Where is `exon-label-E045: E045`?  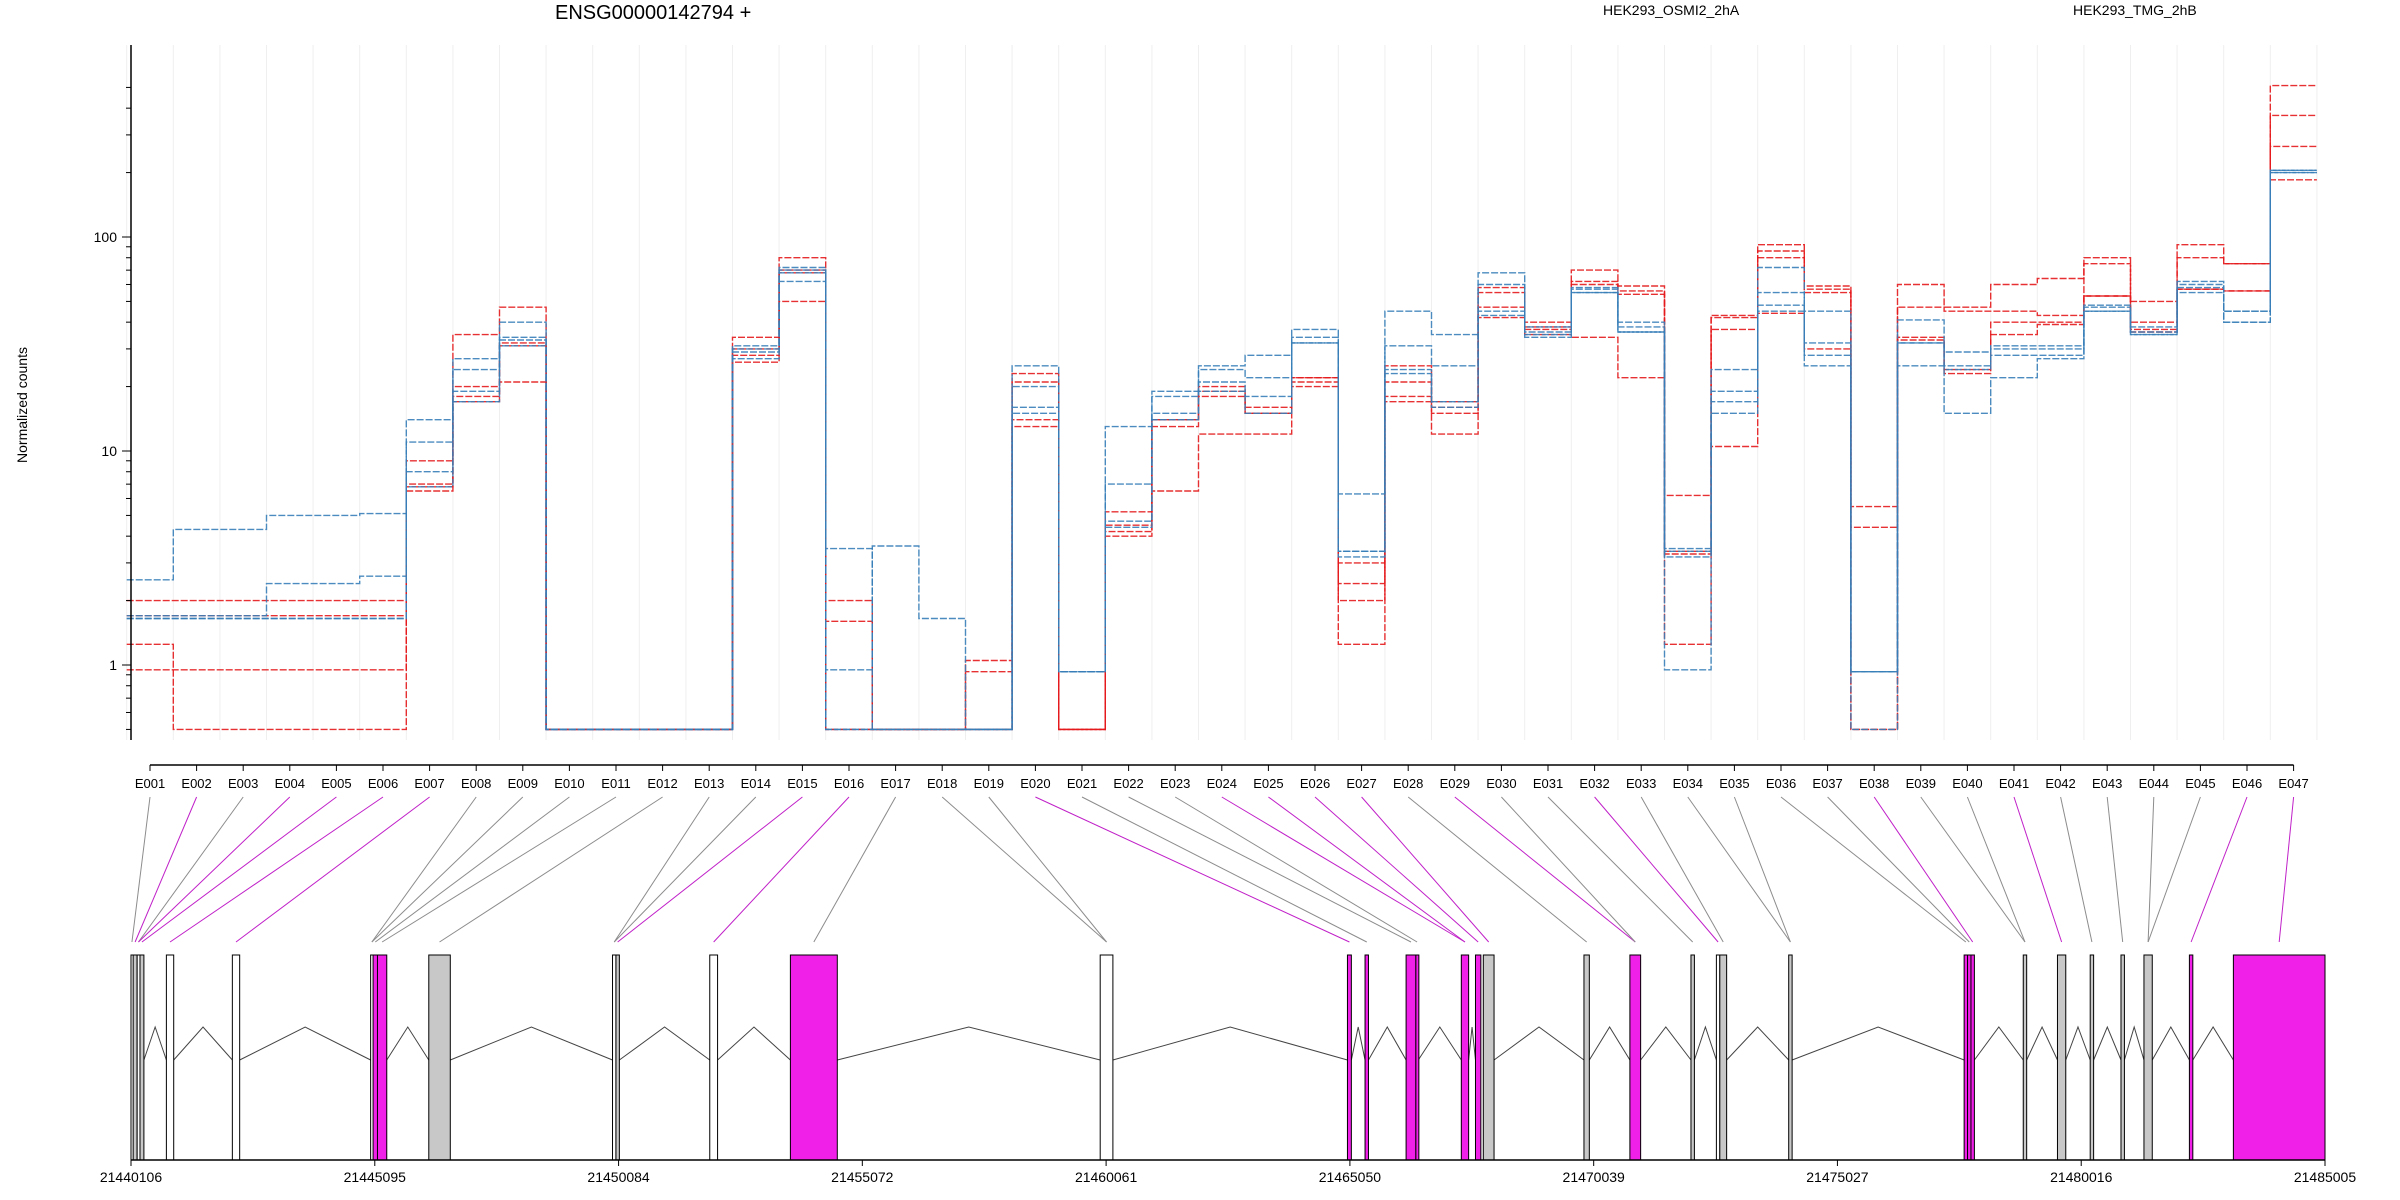
exon-label-E045: E045 is located at coordinates (2200, 783).